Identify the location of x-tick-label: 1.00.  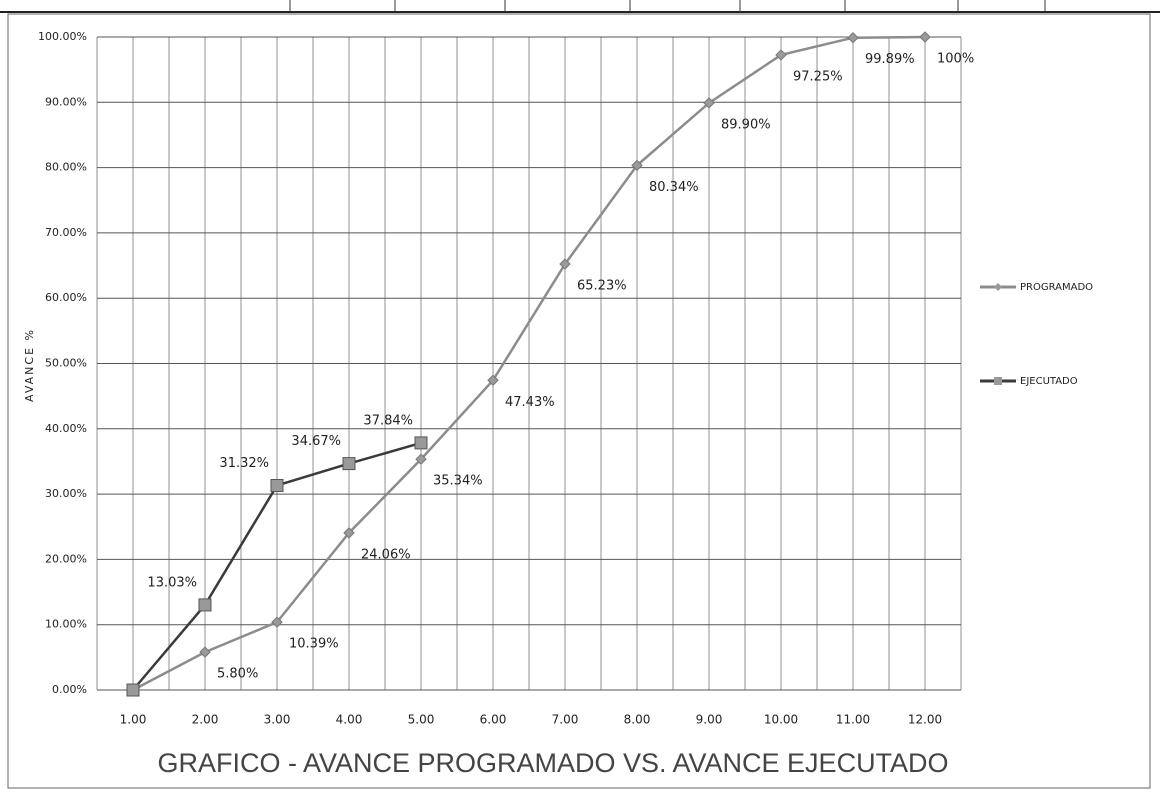
(133, 720).